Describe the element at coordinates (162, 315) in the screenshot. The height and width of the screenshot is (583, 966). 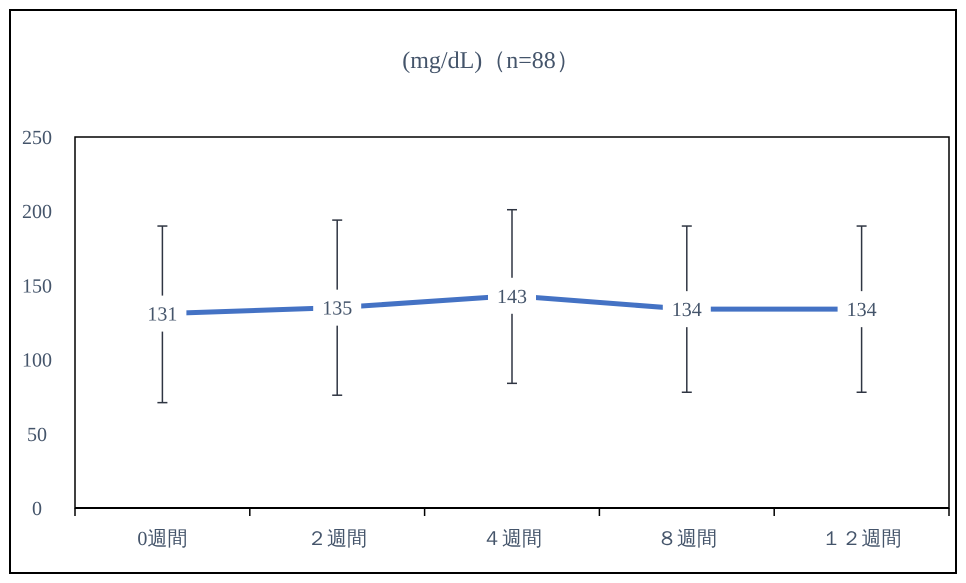
I see `data-label: 131` at that location.